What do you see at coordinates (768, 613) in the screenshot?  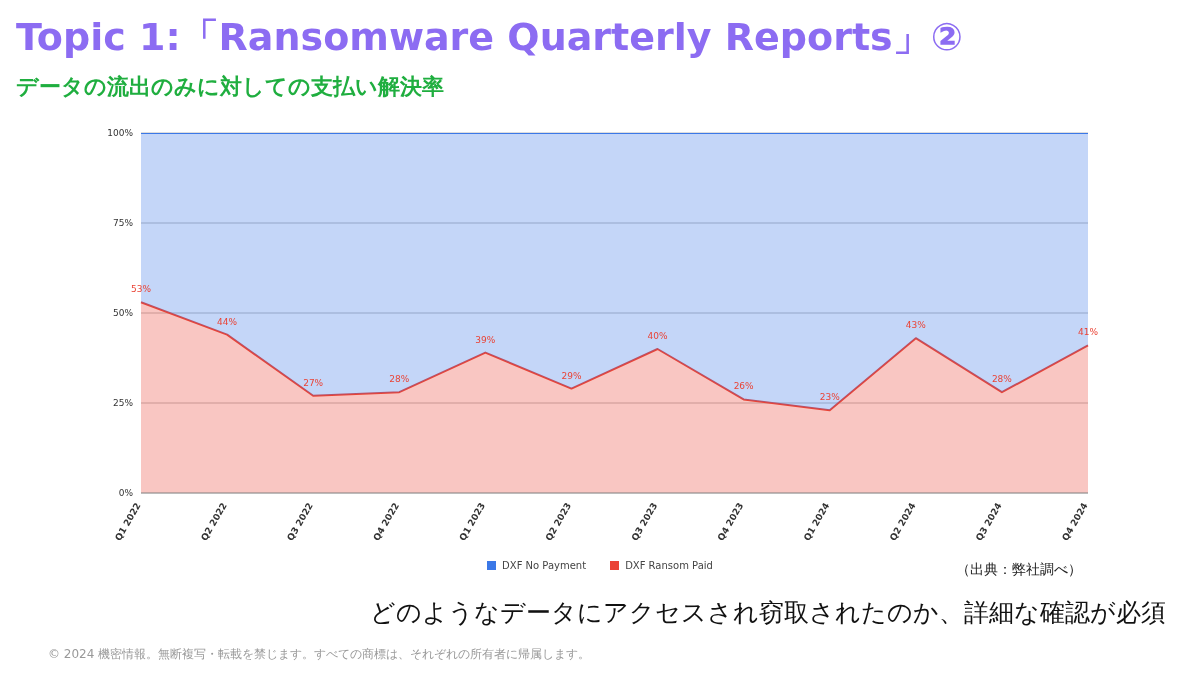 I see `text: どのようなデータにアクセスされ窃取されたのか、詳細な確認が必須` at bounding box center [768, 613].